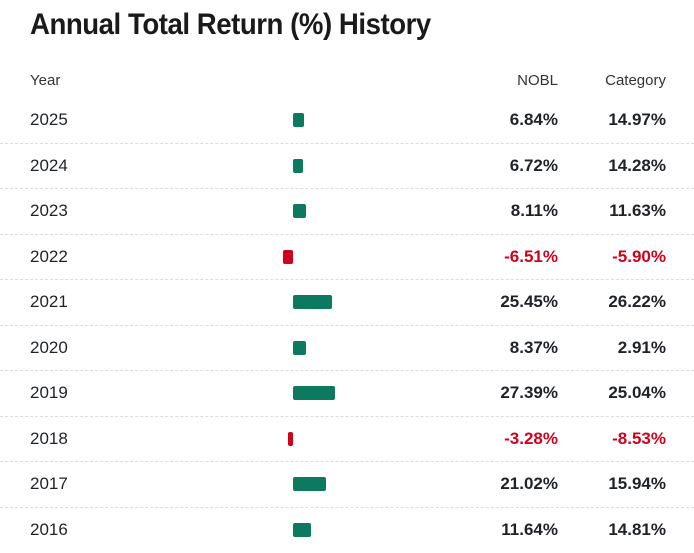 Image resolution: width=694 pixels, height=553 pixels. I want to click on category-return-value: -8.53%, so click(639, 439).